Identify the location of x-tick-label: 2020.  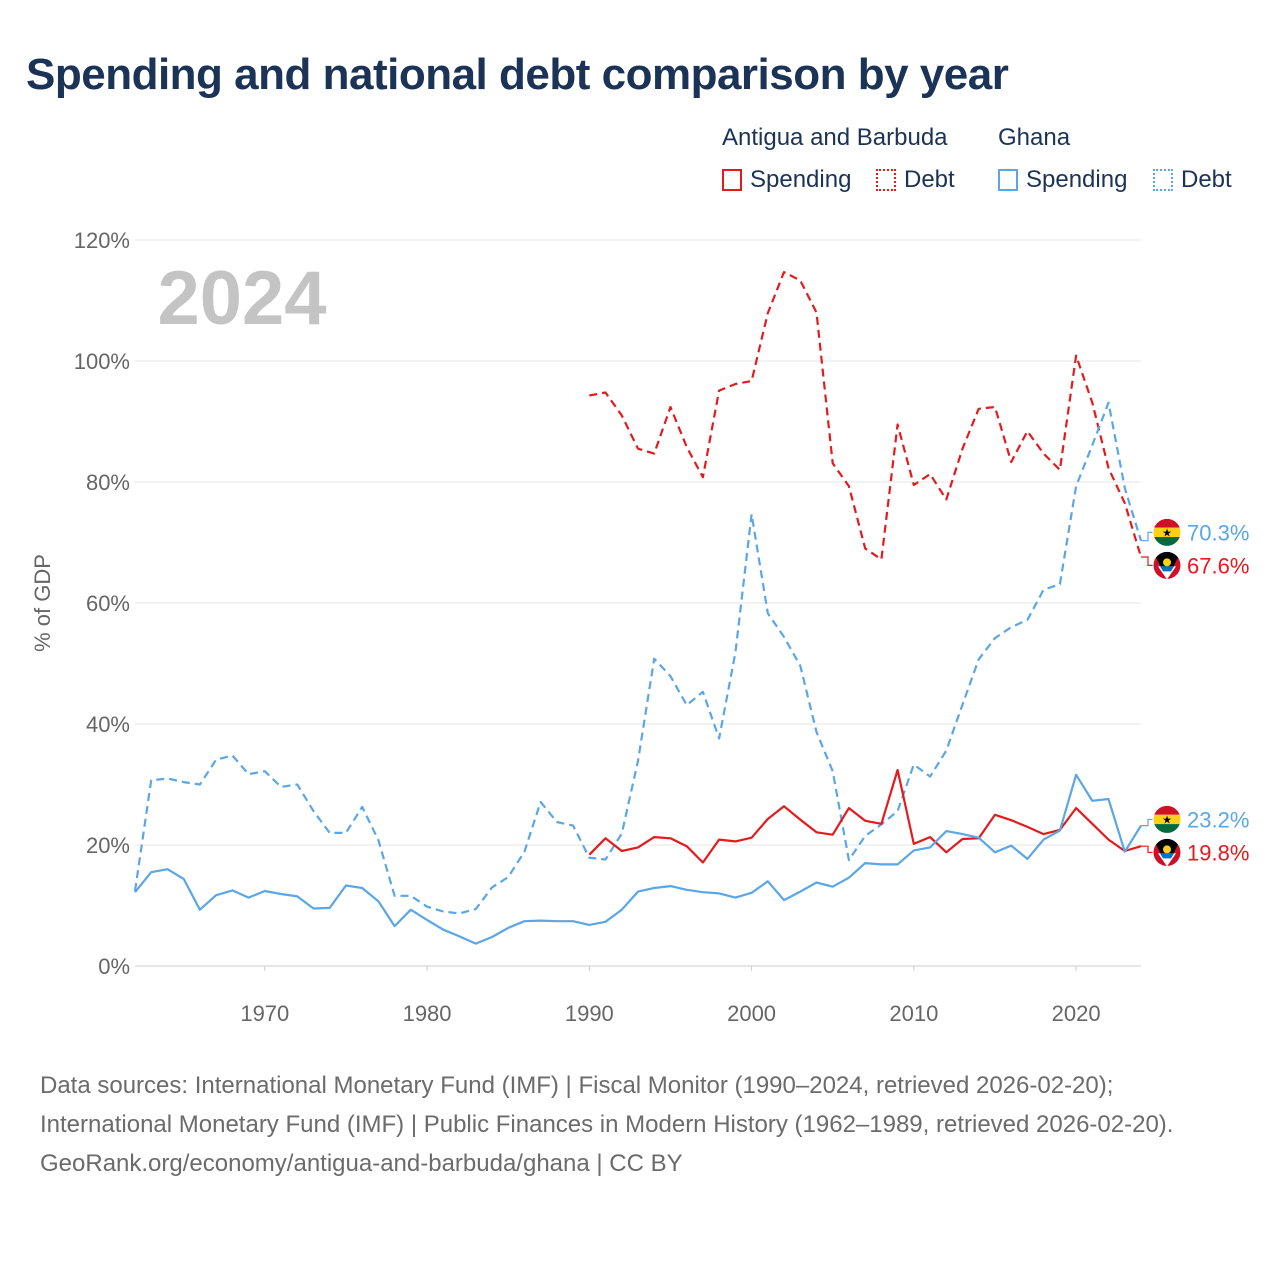
(1076, 1013).